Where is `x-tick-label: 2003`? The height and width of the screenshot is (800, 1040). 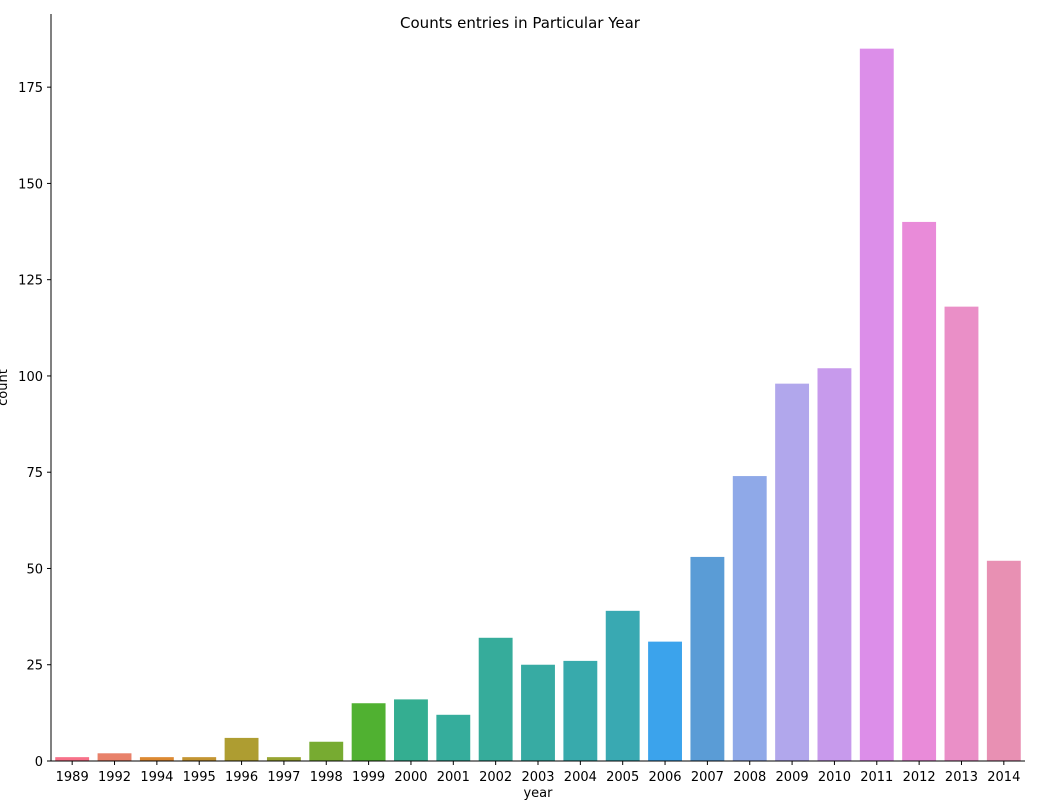 x-tick-label: 2003 is located at coordinates (537, 777).